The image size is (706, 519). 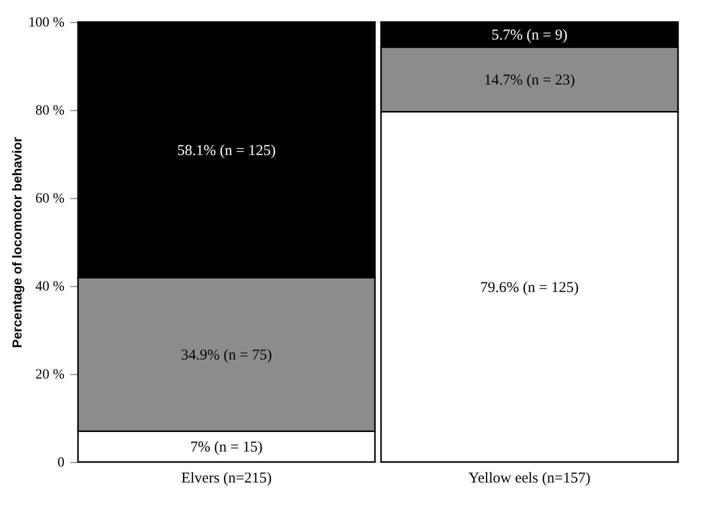 I want to click on y-tick-label: 80 %, so click(x=50, y=111).